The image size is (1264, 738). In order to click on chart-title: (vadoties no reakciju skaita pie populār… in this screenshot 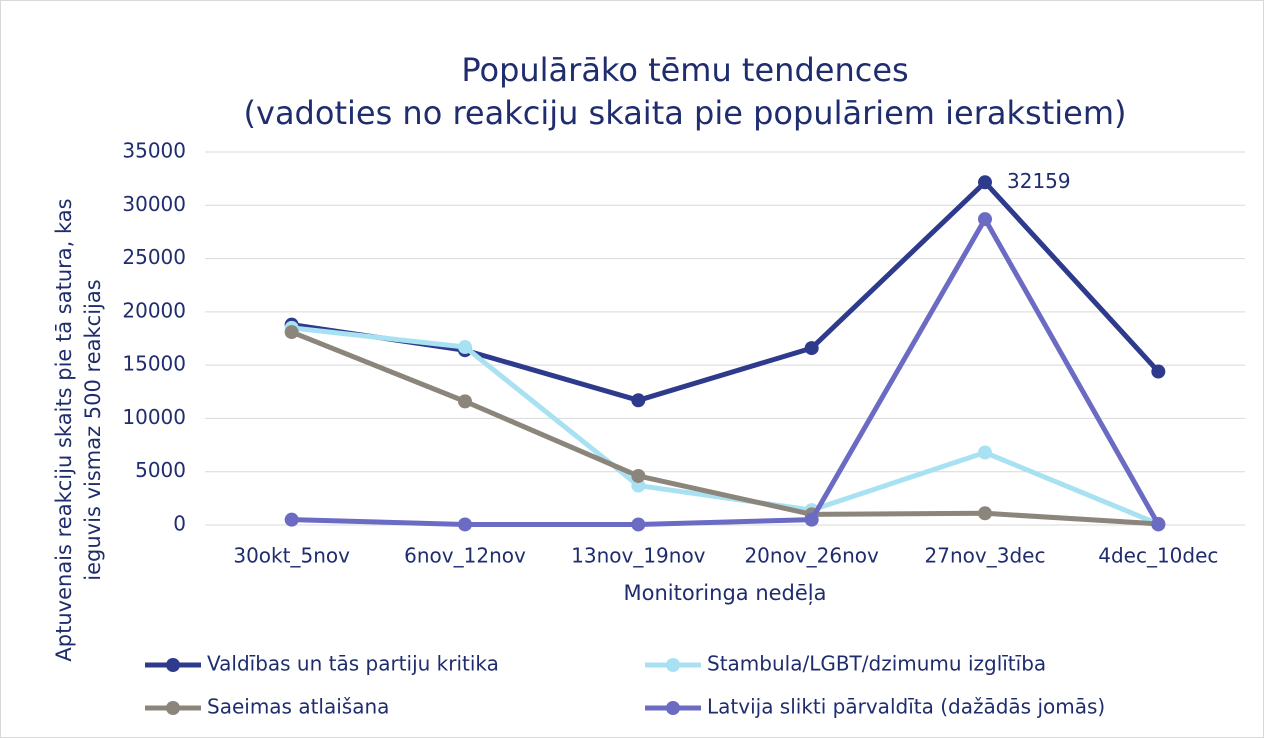, I will do `click(685, 113)`.